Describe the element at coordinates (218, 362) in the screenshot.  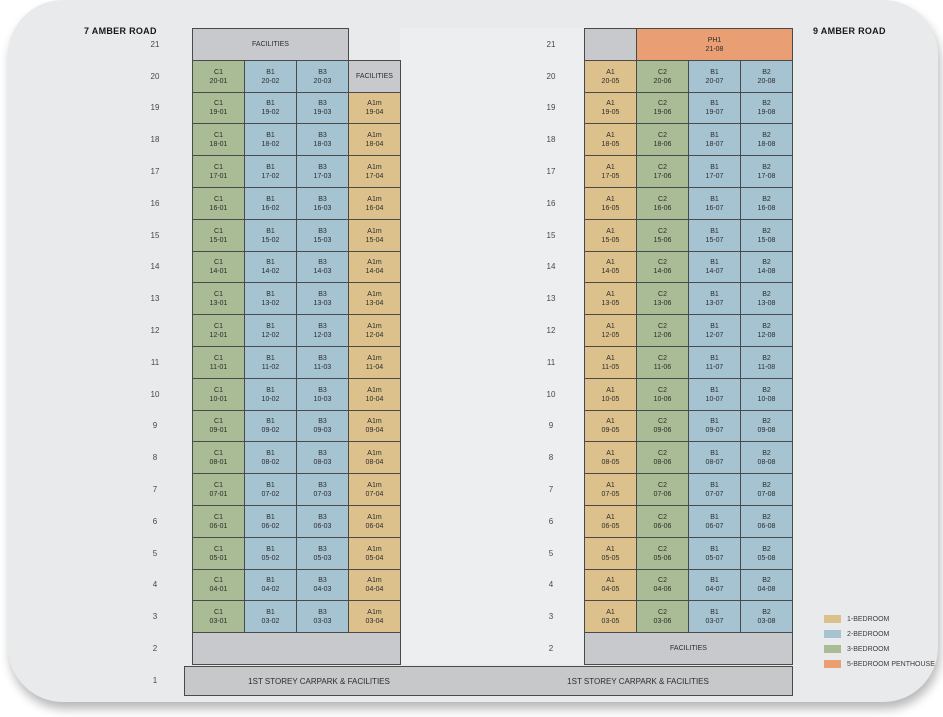
I see `unit-cell-11-01: C1 11-01` at that location.